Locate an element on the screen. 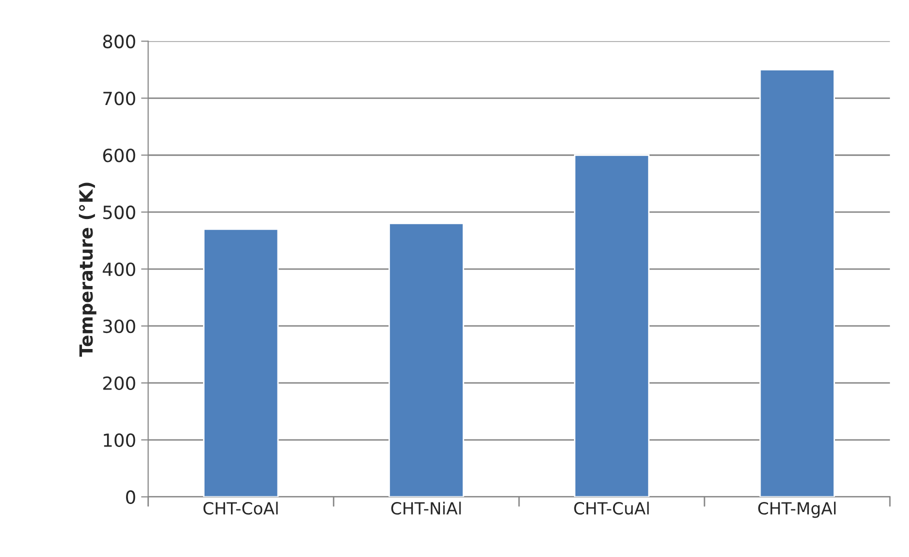  x-tick-label: CHT-CoAl is located at coordinates (240, 508).